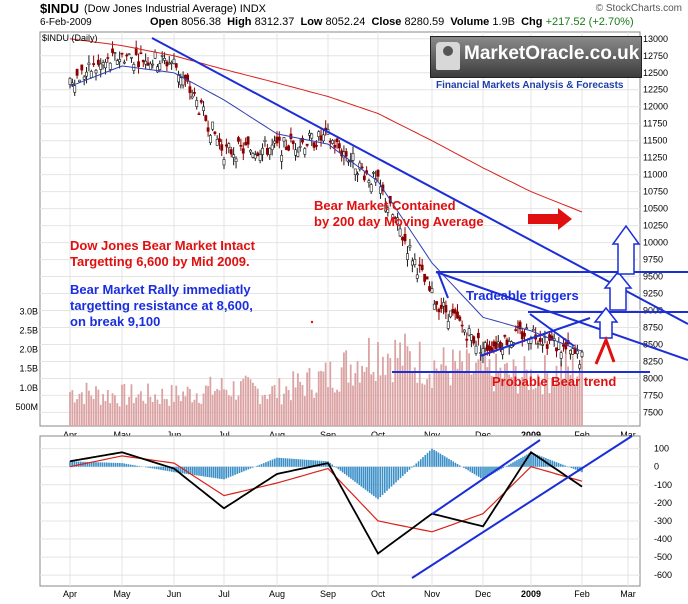 This screenshot has width=688, height=604. I want to click on macd-trendlines, so click(522, 507).